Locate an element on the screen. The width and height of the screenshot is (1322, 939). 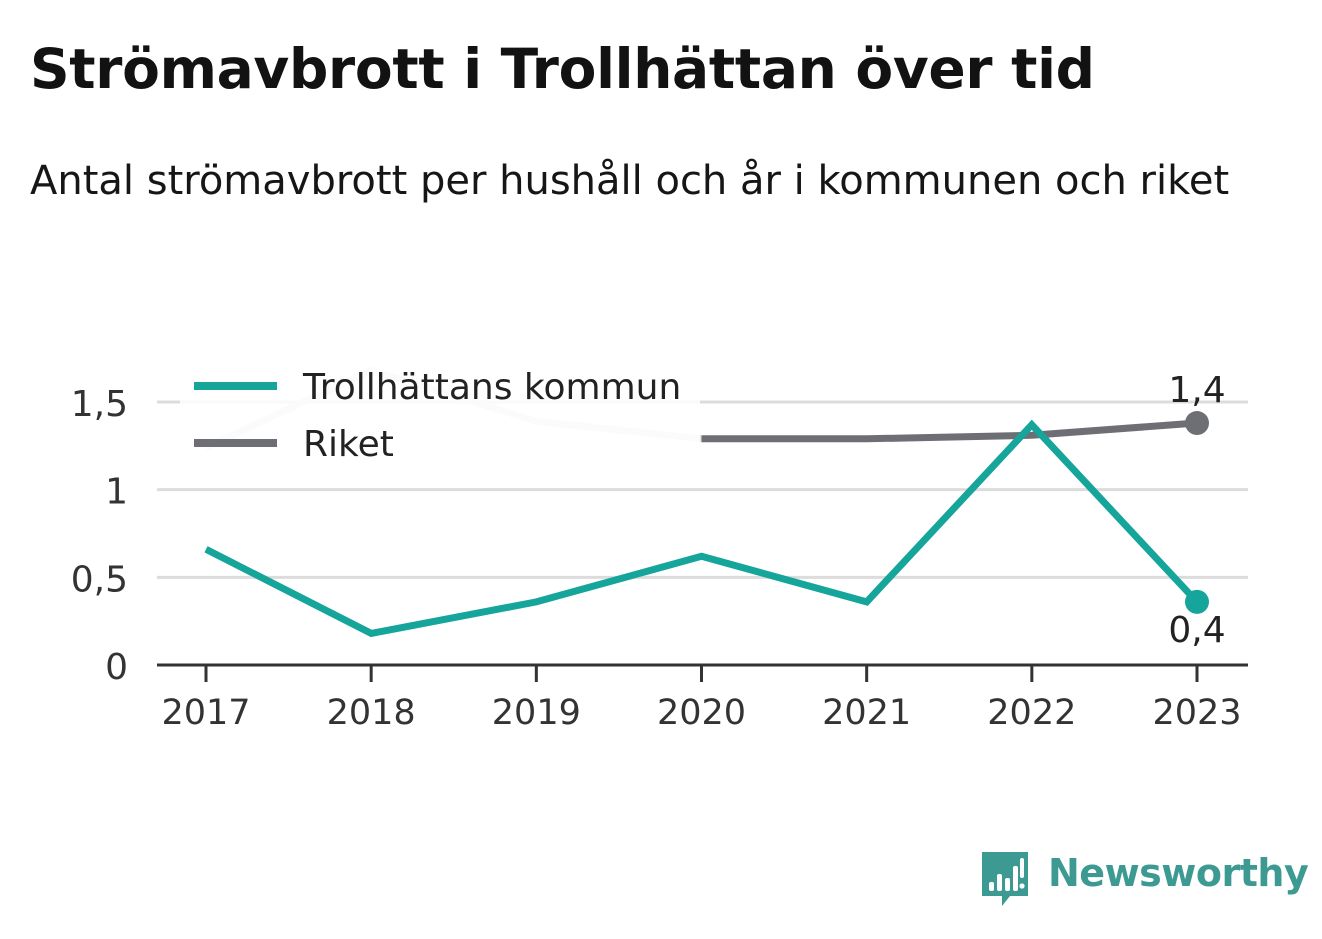
legend-label: Trollhättans kommun is located at coordinates (491, 387).